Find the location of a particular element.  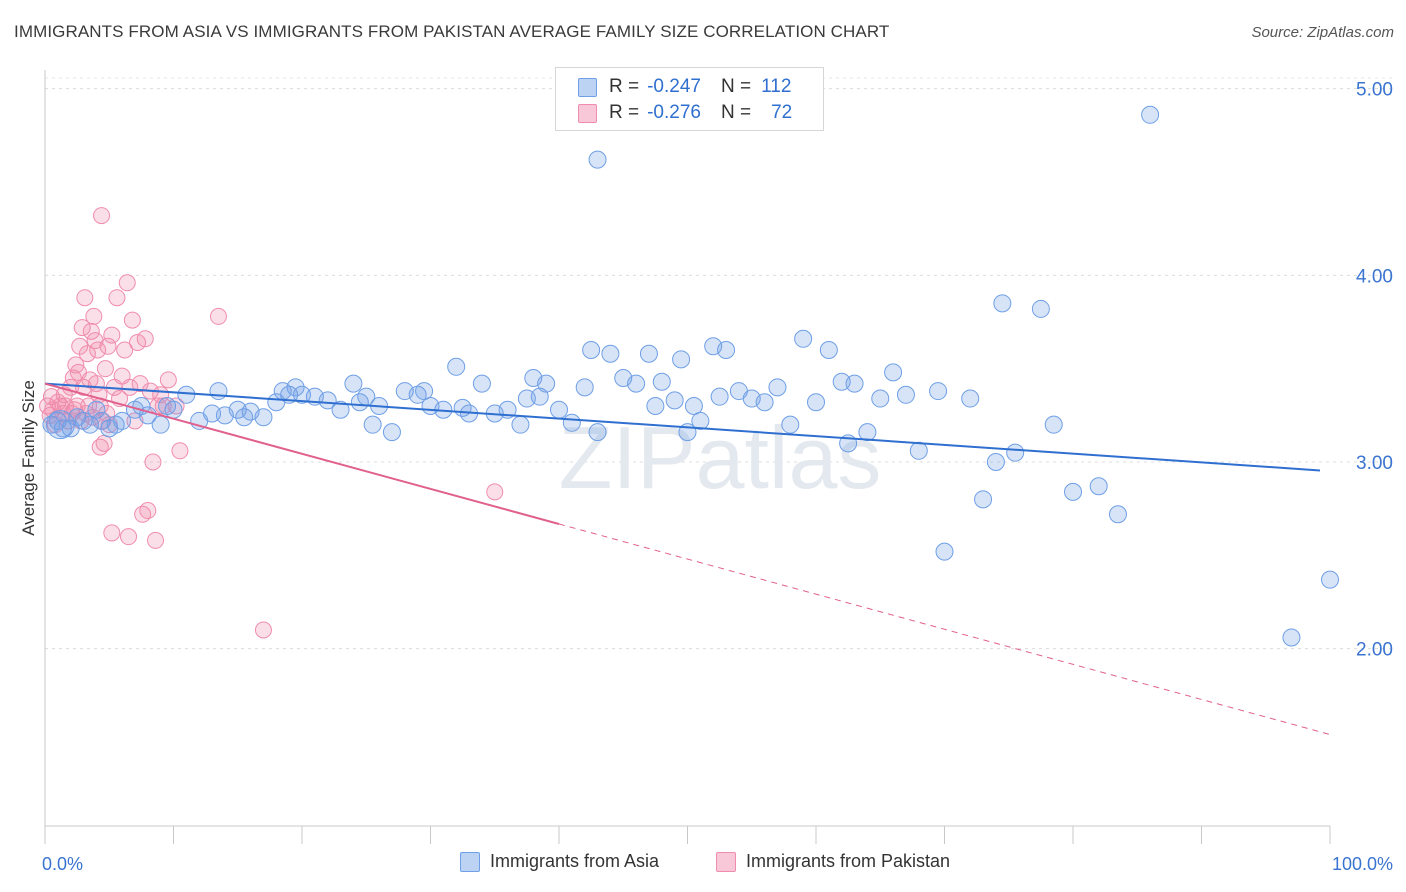

asia-legend-swatch is located at coordinates (470, 861).